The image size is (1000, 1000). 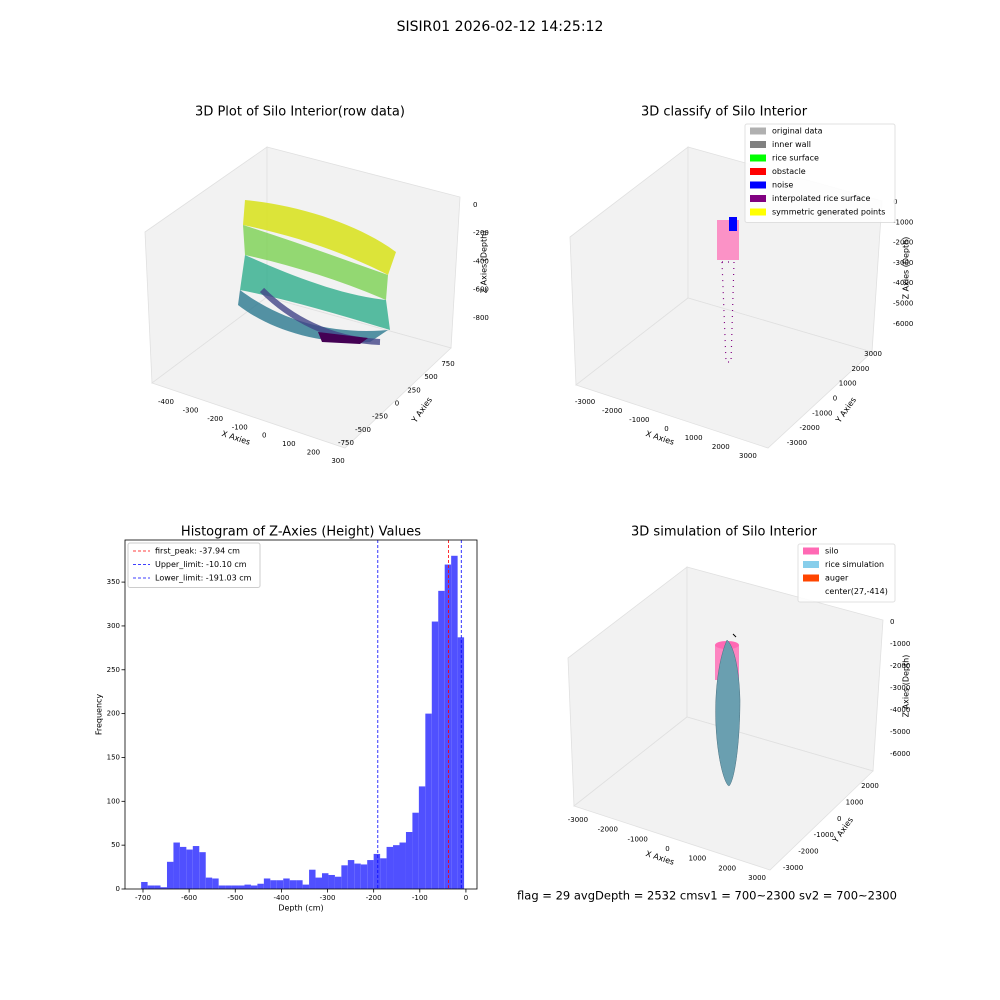 What do you see at coordinates (215, 419) in the screenshot?
I see `x-tick-label: -200` at bounding box center [215, 419].